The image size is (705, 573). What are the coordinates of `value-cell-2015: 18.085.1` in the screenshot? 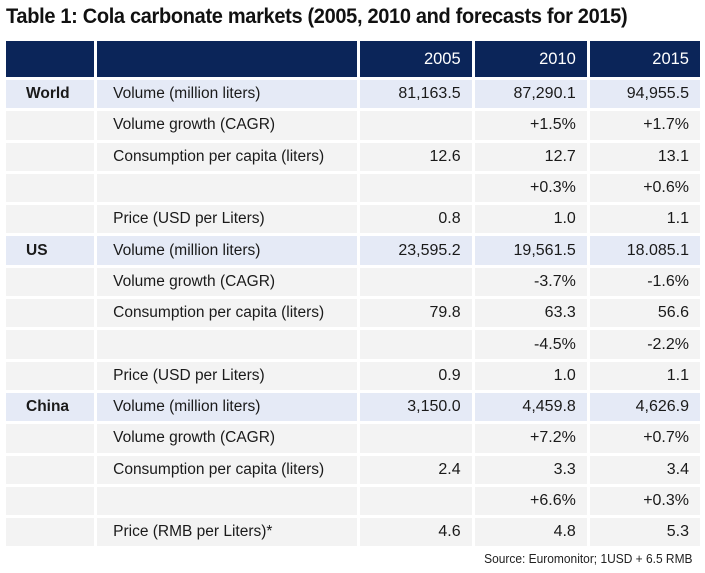 It's located at (644, 250).